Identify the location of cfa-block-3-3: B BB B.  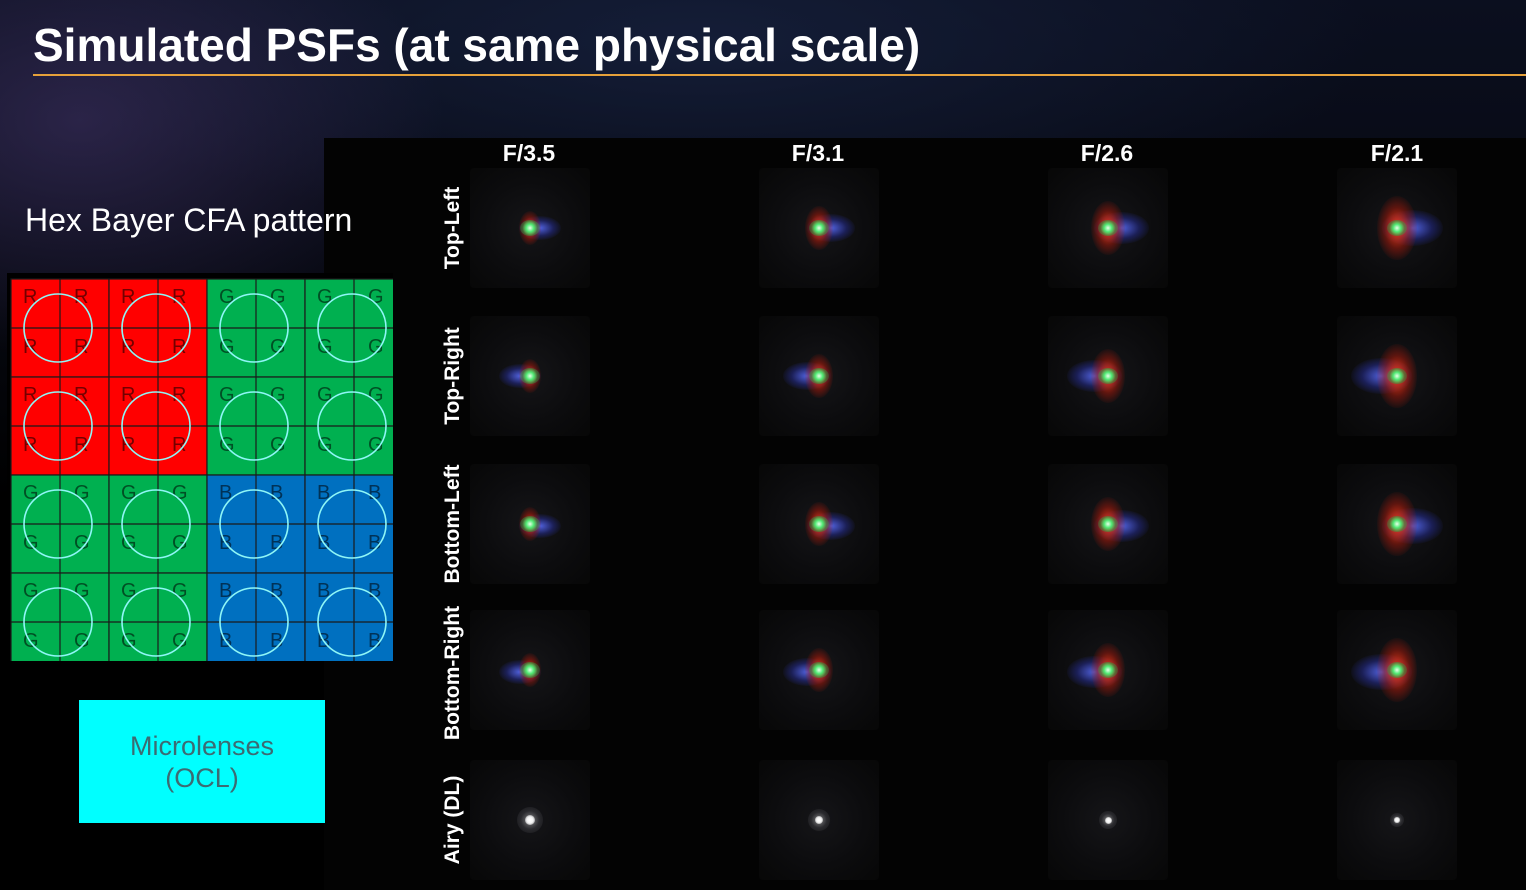
(348, 616).